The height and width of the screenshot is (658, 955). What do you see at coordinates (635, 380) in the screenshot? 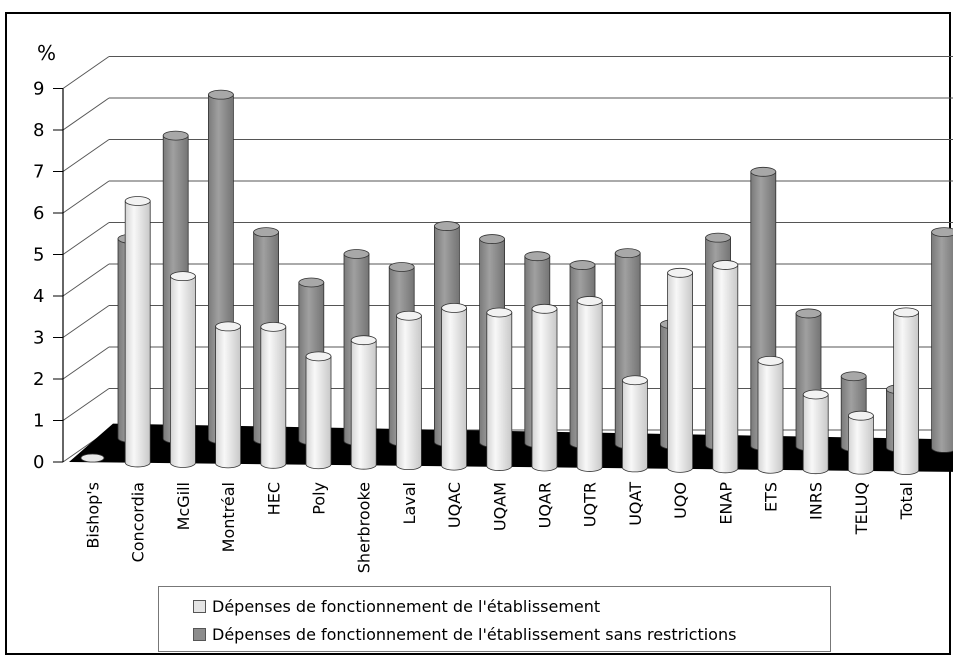
I see `bar-front-12-cap` at bounding box center [635, 380].